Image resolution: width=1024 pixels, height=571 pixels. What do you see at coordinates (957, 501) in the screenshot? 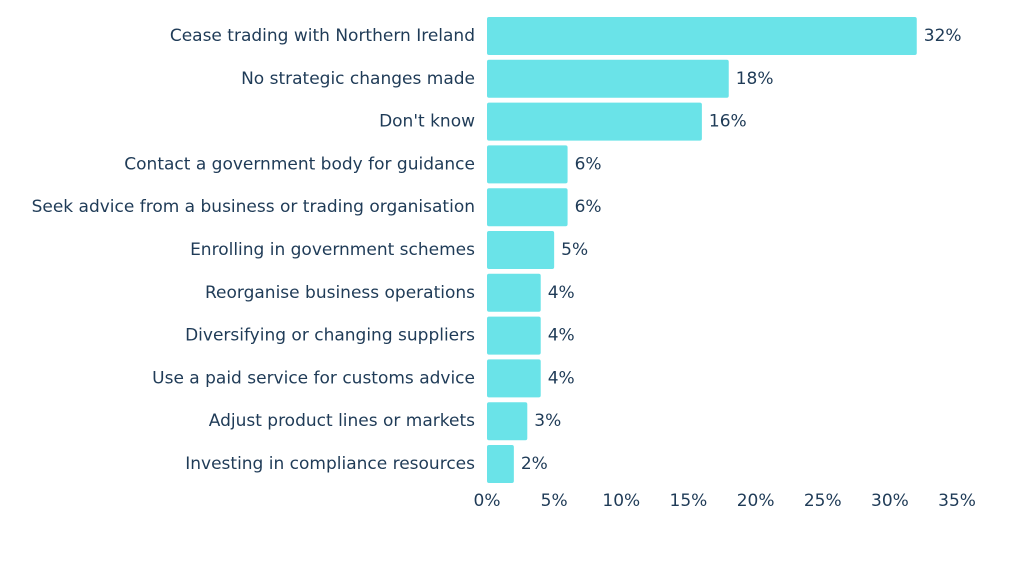
I see `x-tick-label: 35%` at bounding box center [957, 501].